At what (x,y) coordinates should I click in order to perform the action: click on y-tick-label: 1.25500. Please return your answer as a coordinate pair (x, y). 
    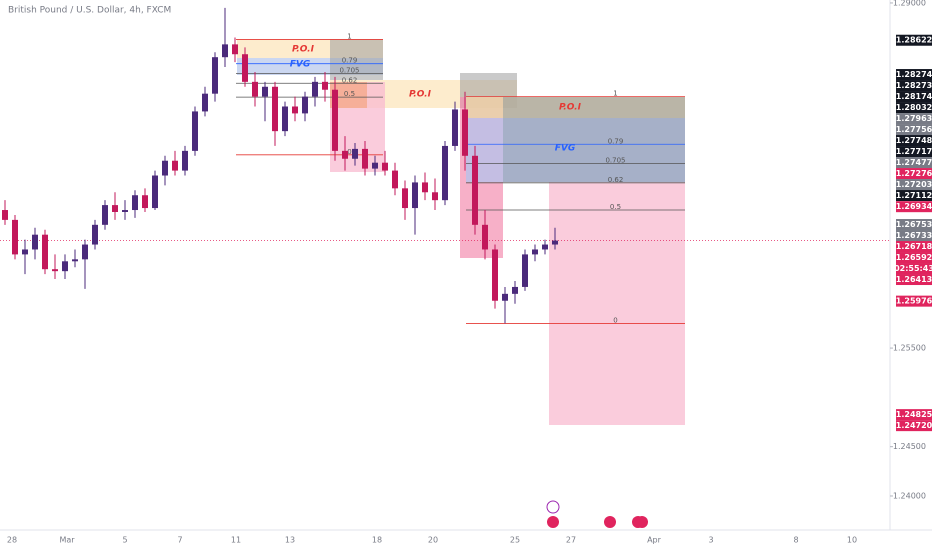
    Looking at the image, I should click on (909, 348).